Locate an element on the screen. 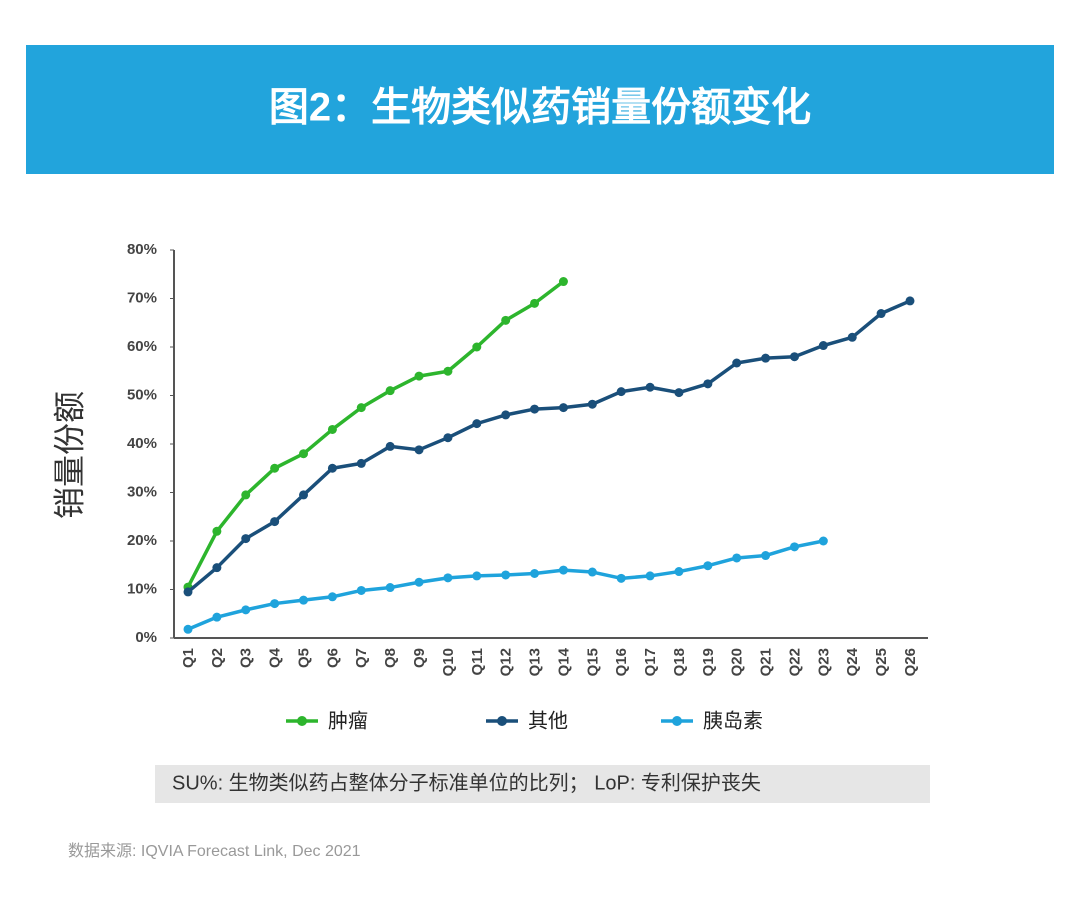 Image resolution: width=1080 pixels, height=900 pixels. x-tick-label: Q6 is located at coordinates (332, 658).